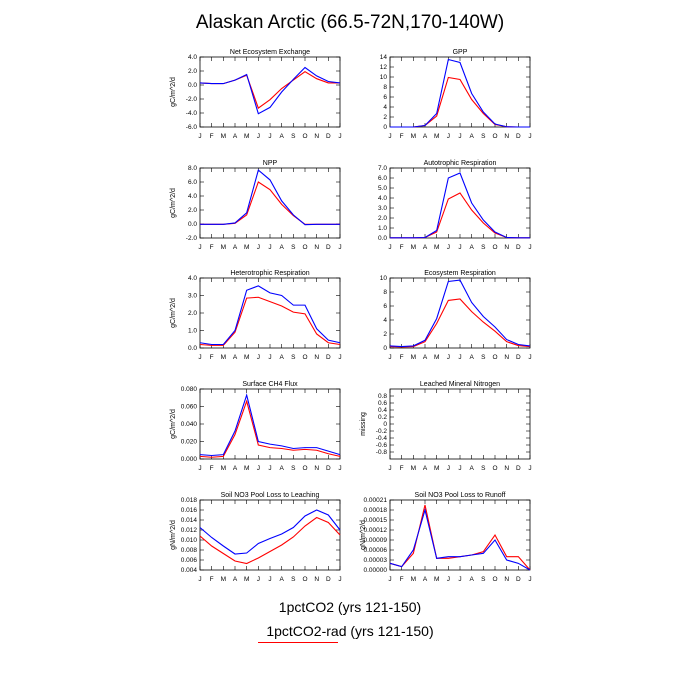  Describe the element at coordinates (298, 642) in the screenshot. I see `legend-swatch-series2` at that location.